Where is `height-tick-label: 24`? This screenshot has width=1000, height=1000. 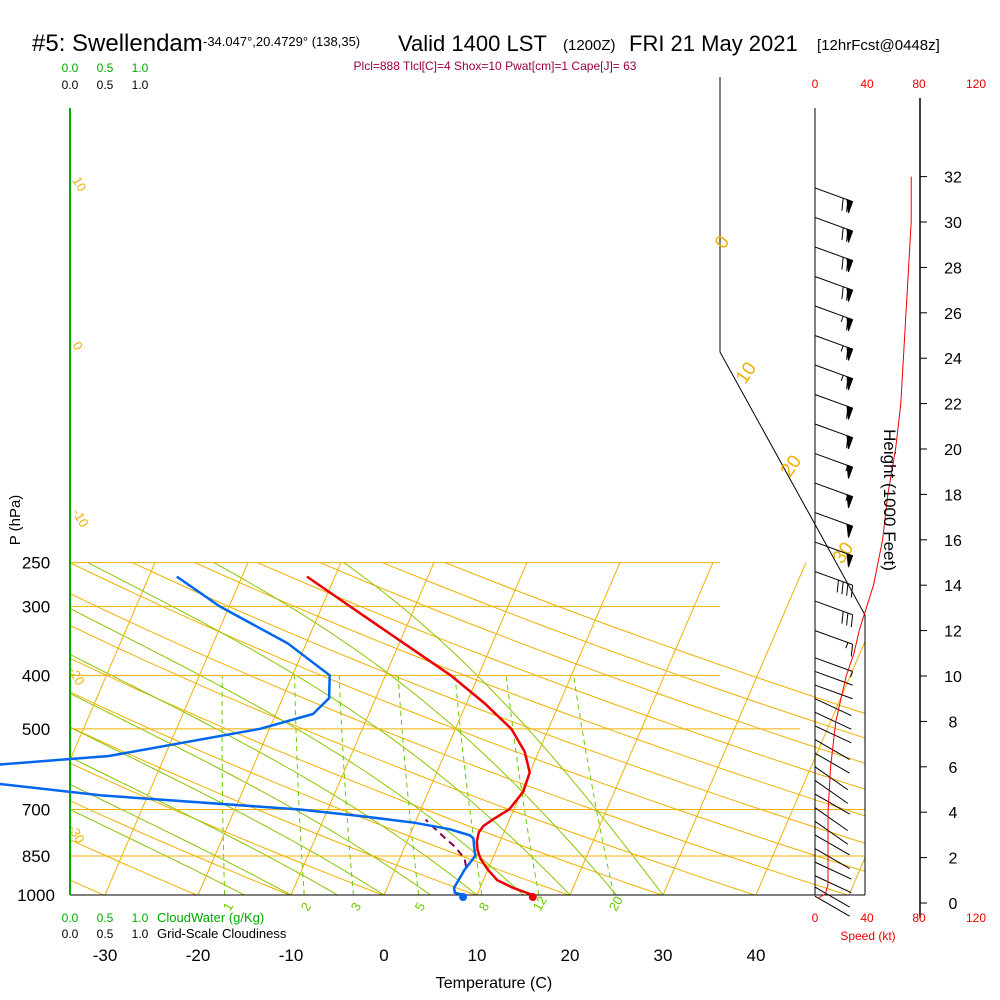 height-tick-label: 24 is located at coordinates (953, 359).